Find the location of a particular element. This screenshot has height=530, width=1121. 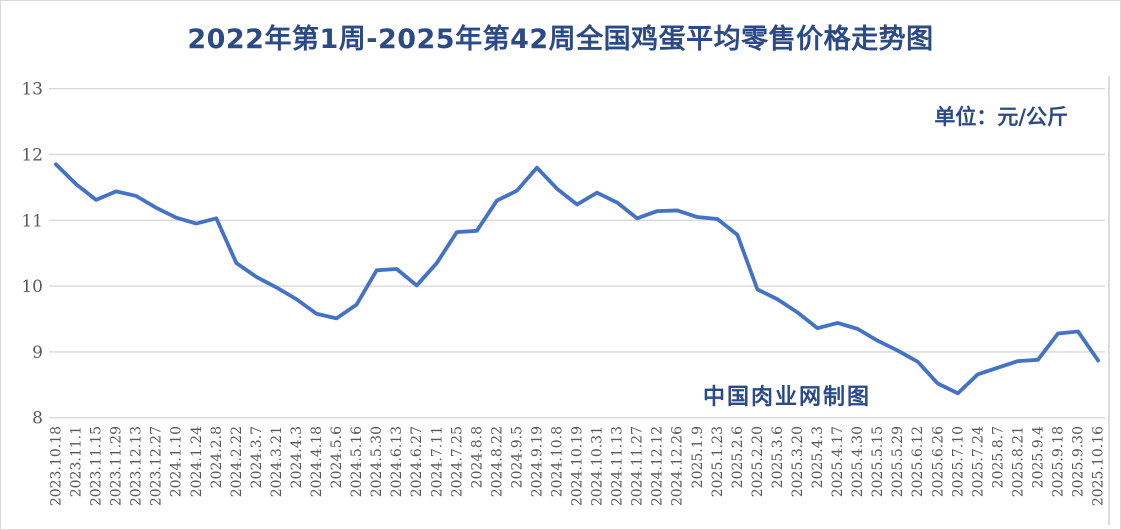

x-axis-tick-label: 2024.7.11 is located at coordinates (437, 461).